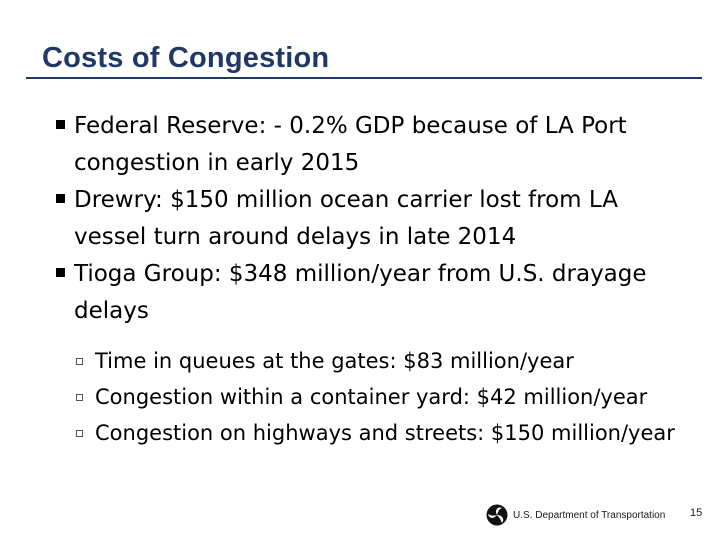 Image resolution: width=720 pixels, height=540 pixels. What do you see at coordinates (364, 78) in the screenshot?
I see `title-divider` at bounding box center [364, 78].